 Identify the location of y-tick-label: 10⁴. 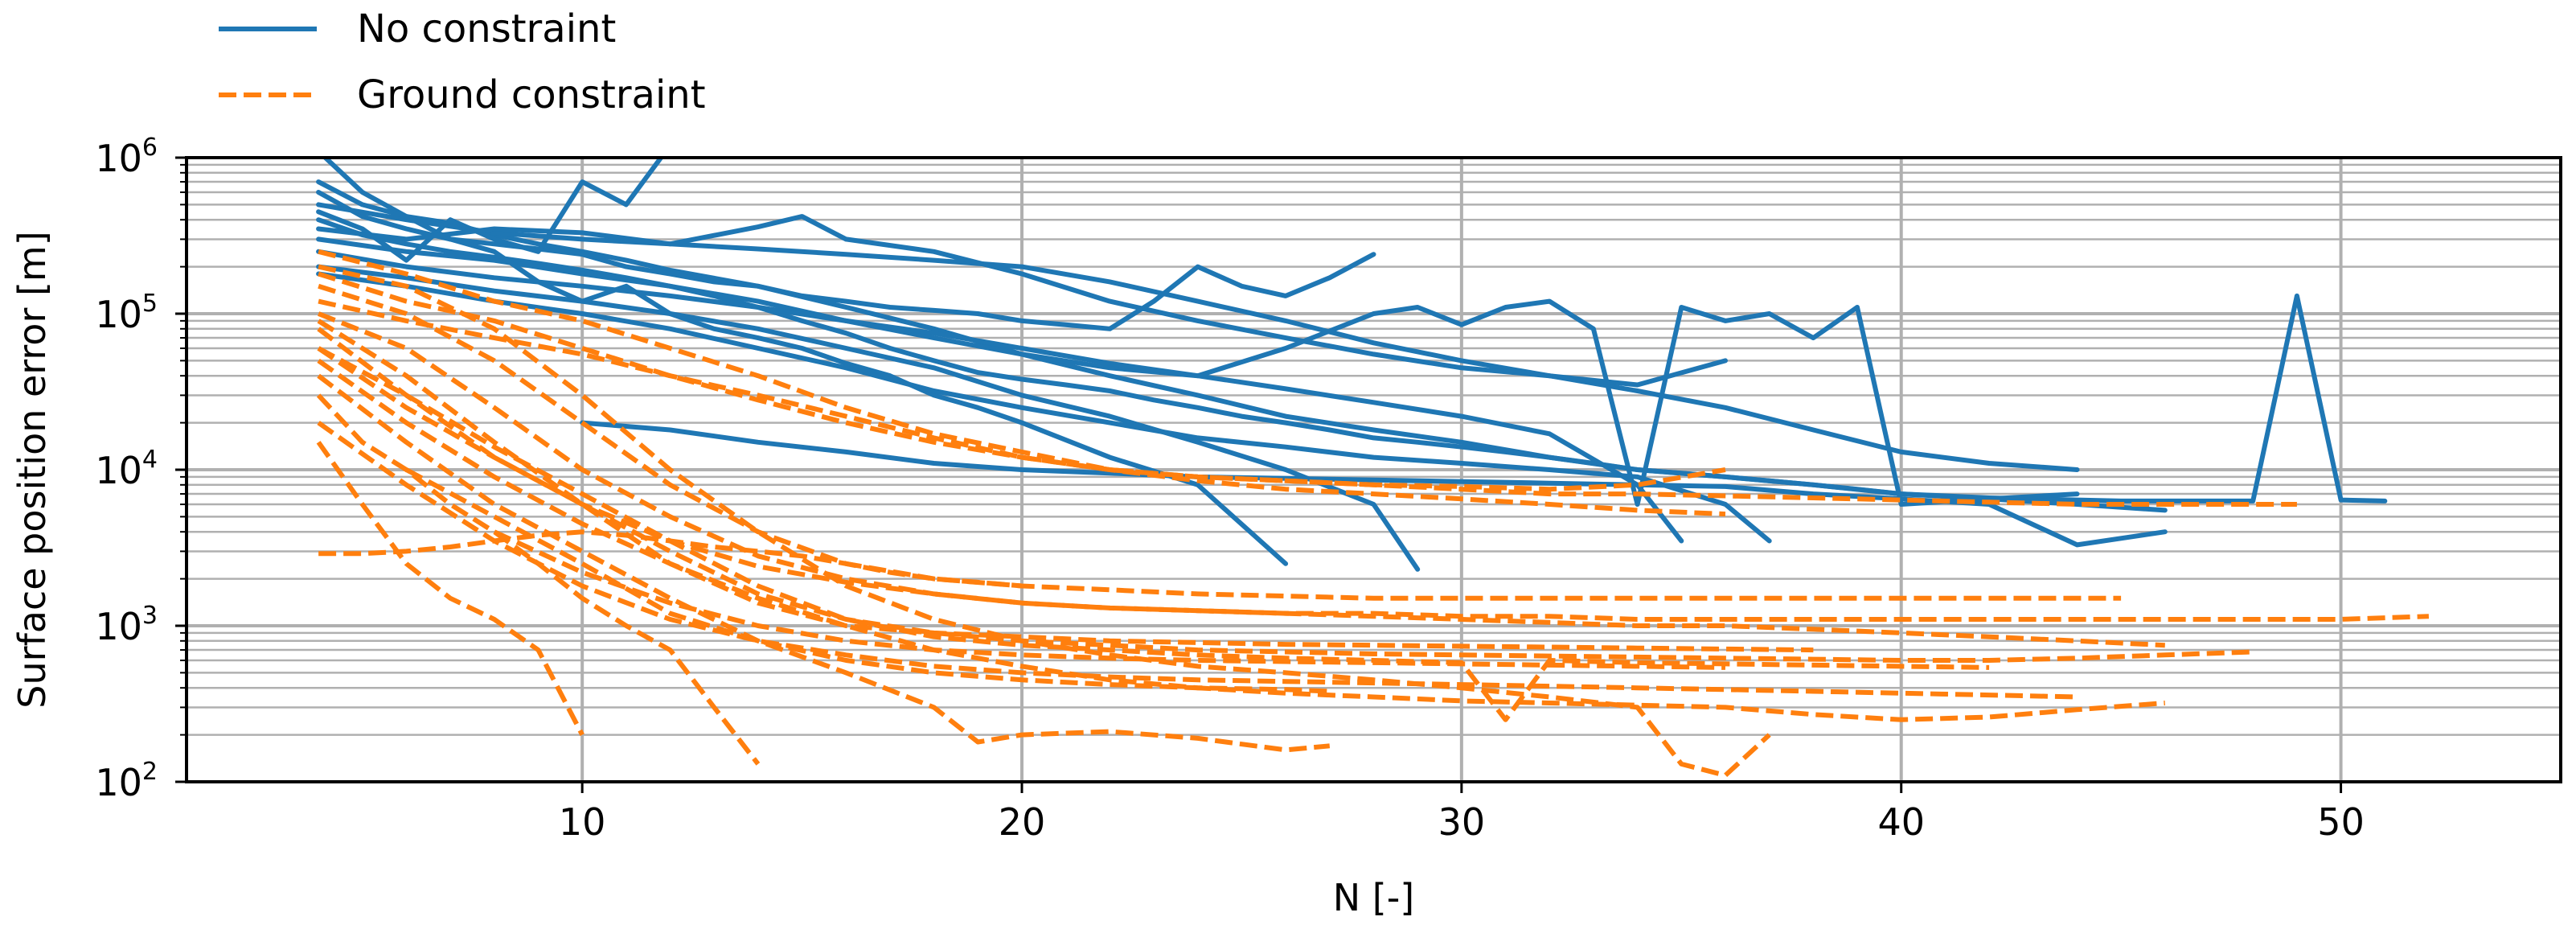
(126, 469).